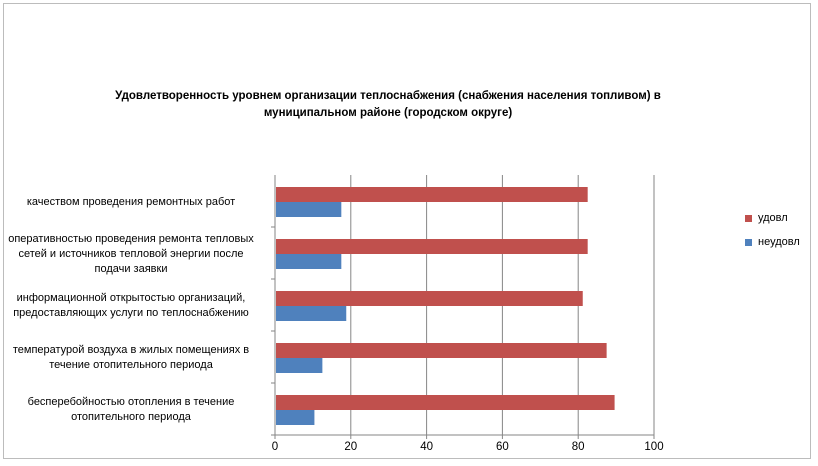  Describe the element at coordinates (131, 417) in the screenshot. I see `category-label-line: отопительного периода` at that location.